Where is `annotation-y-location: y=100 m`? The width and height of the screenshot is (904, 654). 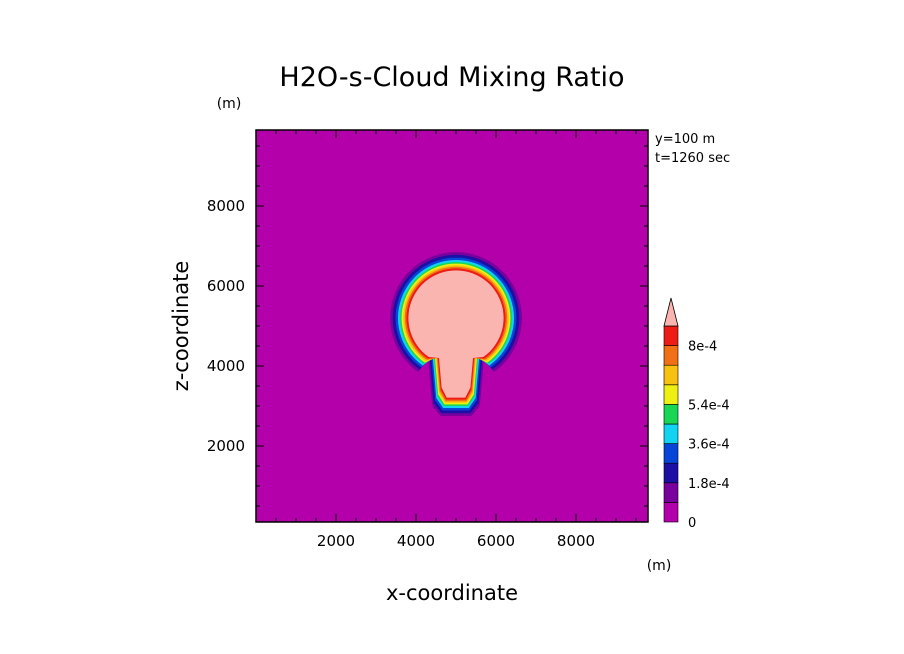
annotation-y-location: y=100 m is located at coordinates (685, 139).